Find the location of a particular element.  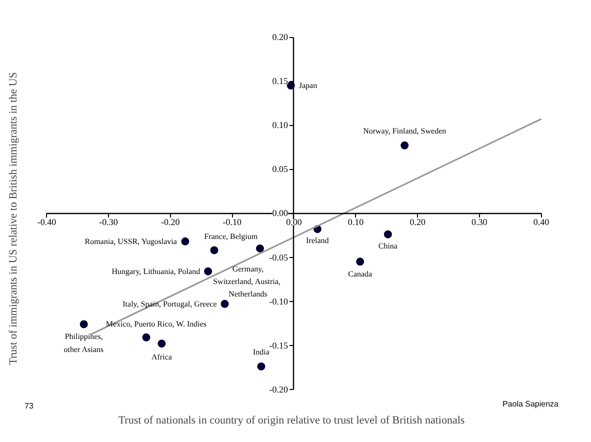

y-tick-label: -0.05 is located at coordinates (278, 257).